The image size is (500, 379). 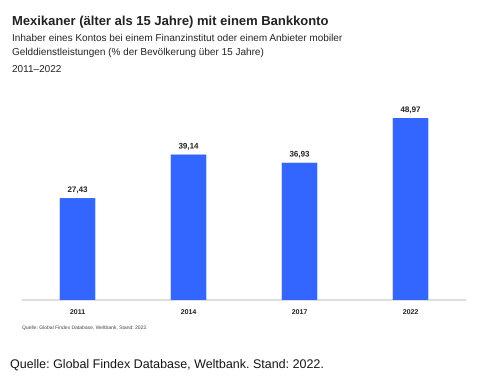 I want to click on chart-subtitle: Inhaber eines Kontos bei einem Finanzinstitut oder einem Anbieter mobiler Gelddienstleistungen (% der Bevölkerung über 15 Jahre) 2011‒2022, so click(x=177, y=54).